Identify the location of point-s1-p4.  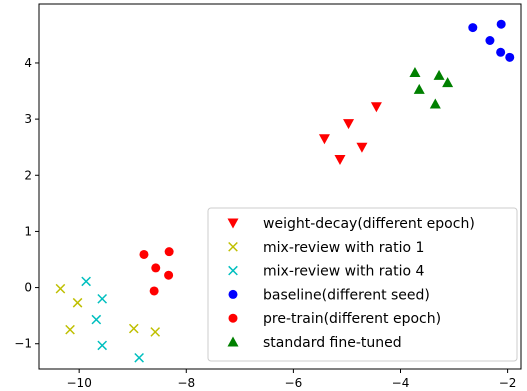
(155, 332).